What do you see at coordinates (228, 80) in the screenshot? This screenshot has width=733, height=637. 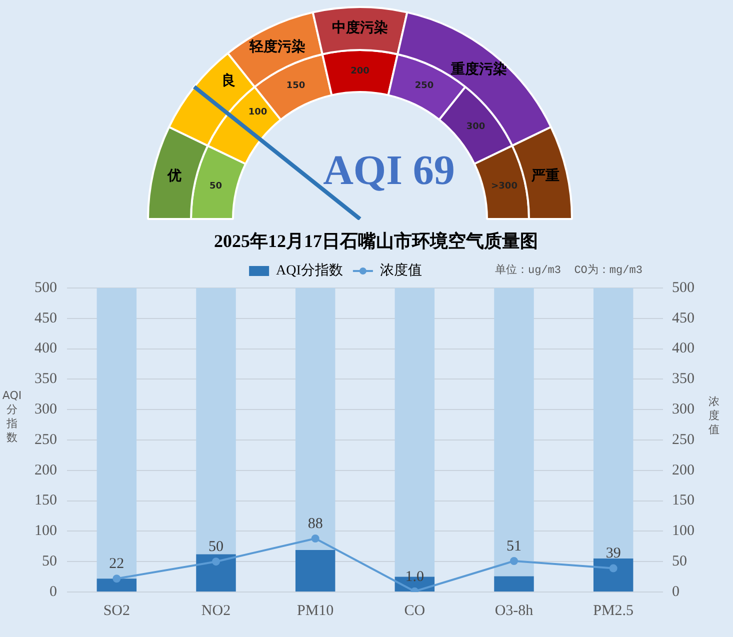 I see `slice-label: 良` at bounding box center [228, 80].